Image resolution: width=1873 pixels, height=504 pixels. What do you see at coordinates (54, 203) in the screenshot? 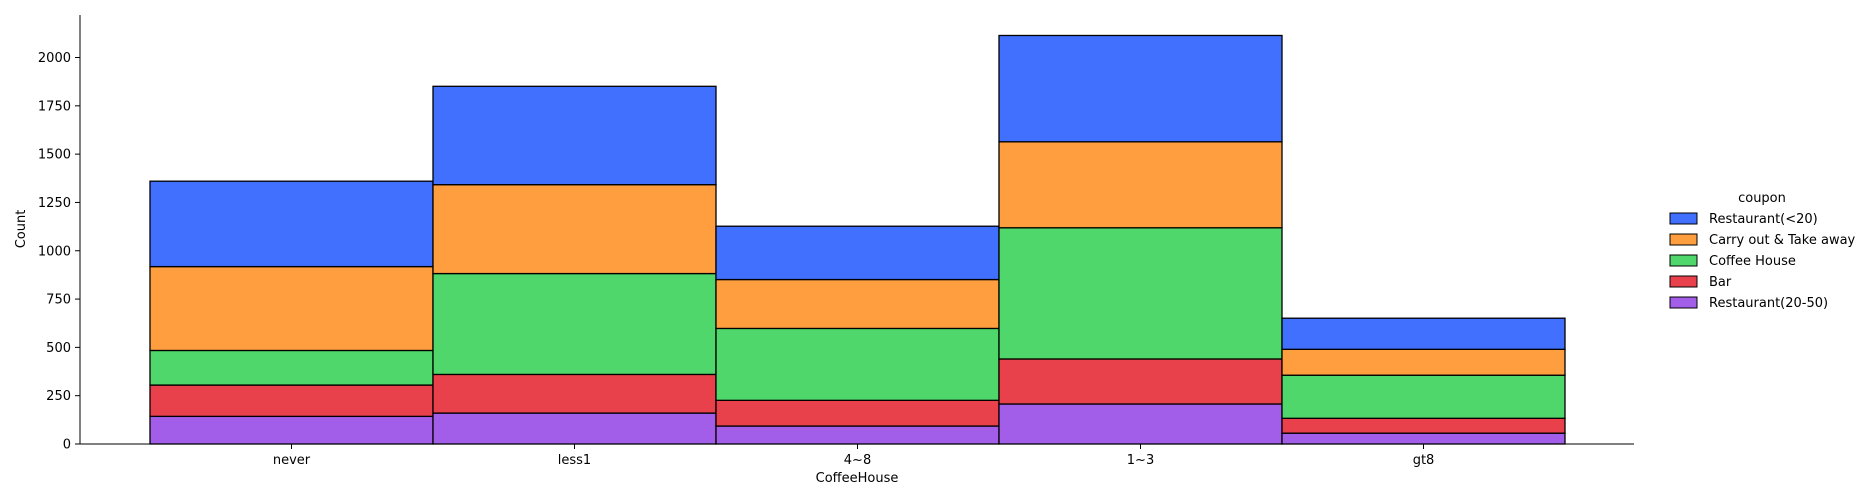
I see `y-tick-label: 1250` at bounding box center [54, 203].